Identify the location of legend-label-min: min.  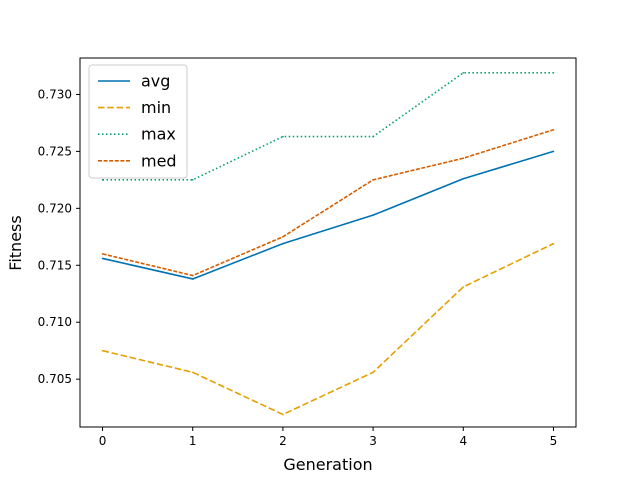
(156, 107).